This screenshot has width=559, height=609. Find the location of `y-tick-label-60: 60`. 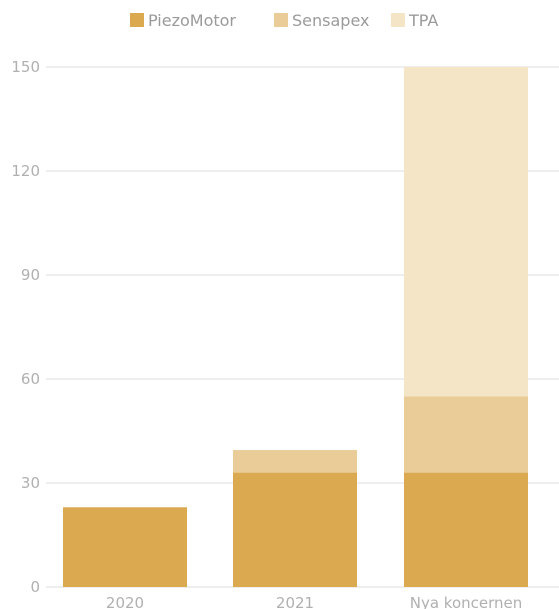

y-tick-label-60: 60 is located at coordinates (30, 379).